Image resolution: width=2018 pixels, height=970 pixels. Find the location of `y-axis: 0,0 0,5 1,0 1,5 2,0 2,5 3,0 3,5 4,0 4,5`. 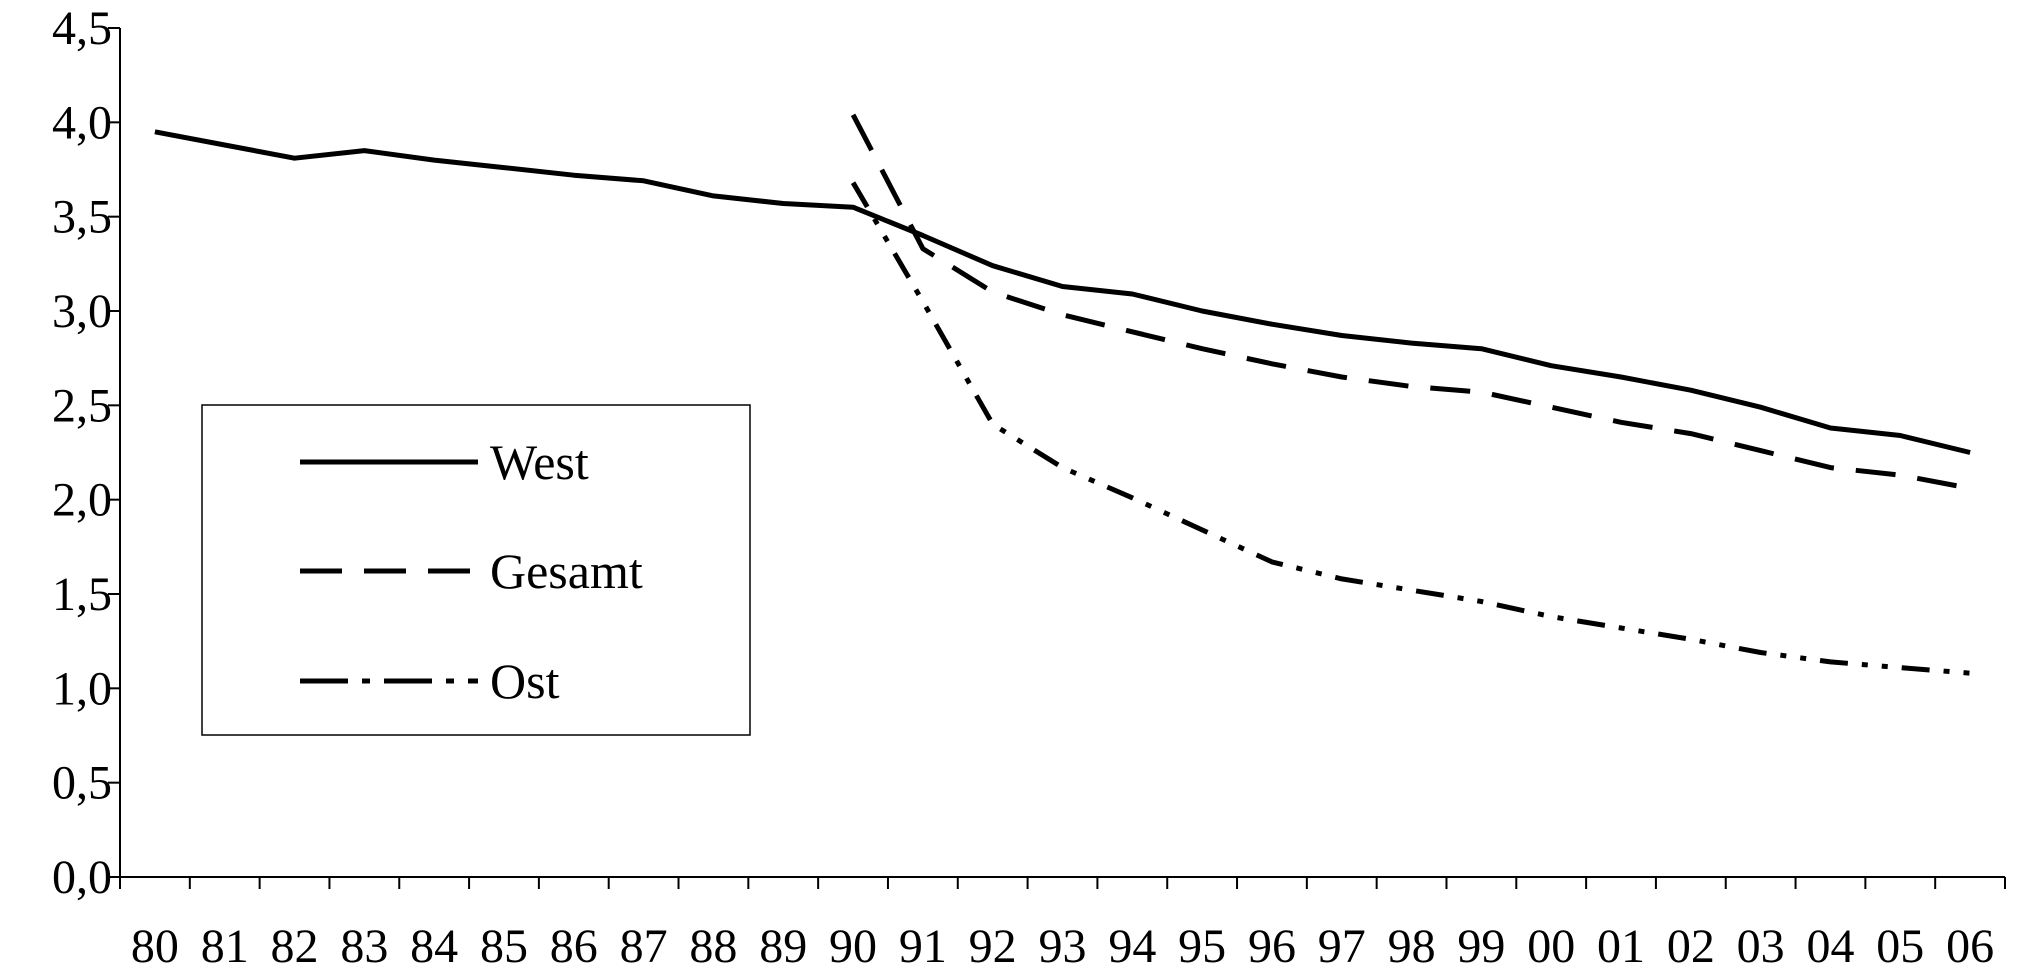

y-axis: 0,0 0,5 1,0 1,5 2,0 2,5 3,0 3,5 4,0 4,5 is located at coordinates (86, 453).